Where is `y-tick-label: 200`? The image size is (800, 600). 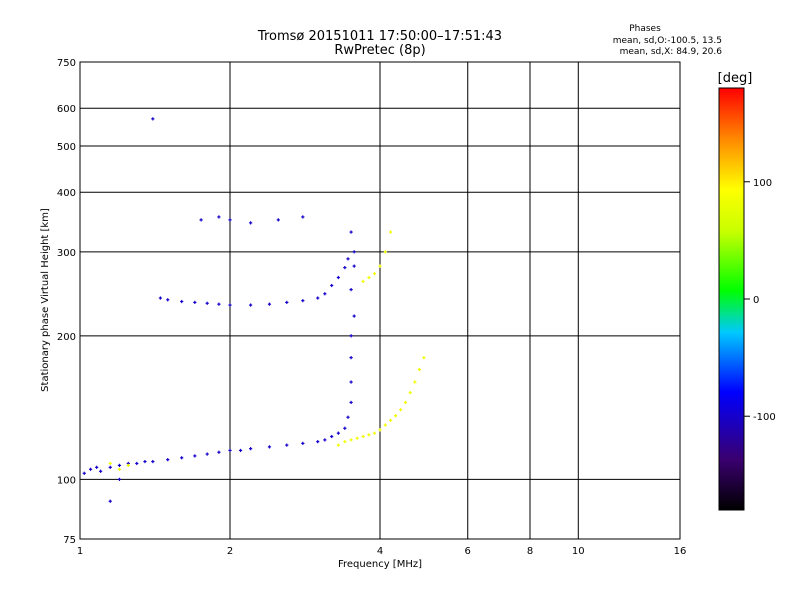
y-tick-label: 200 is located at coordinates (66, 337).